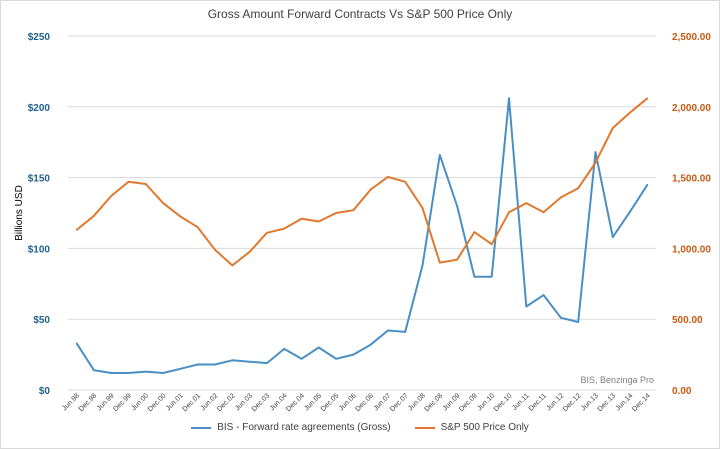 Image resolution: width=720 pixels, height=449 pixels. Describe the element at coordinates (122, 402) in the screenshot. I see `x-axis-tick-label: Dec.99` at that location.